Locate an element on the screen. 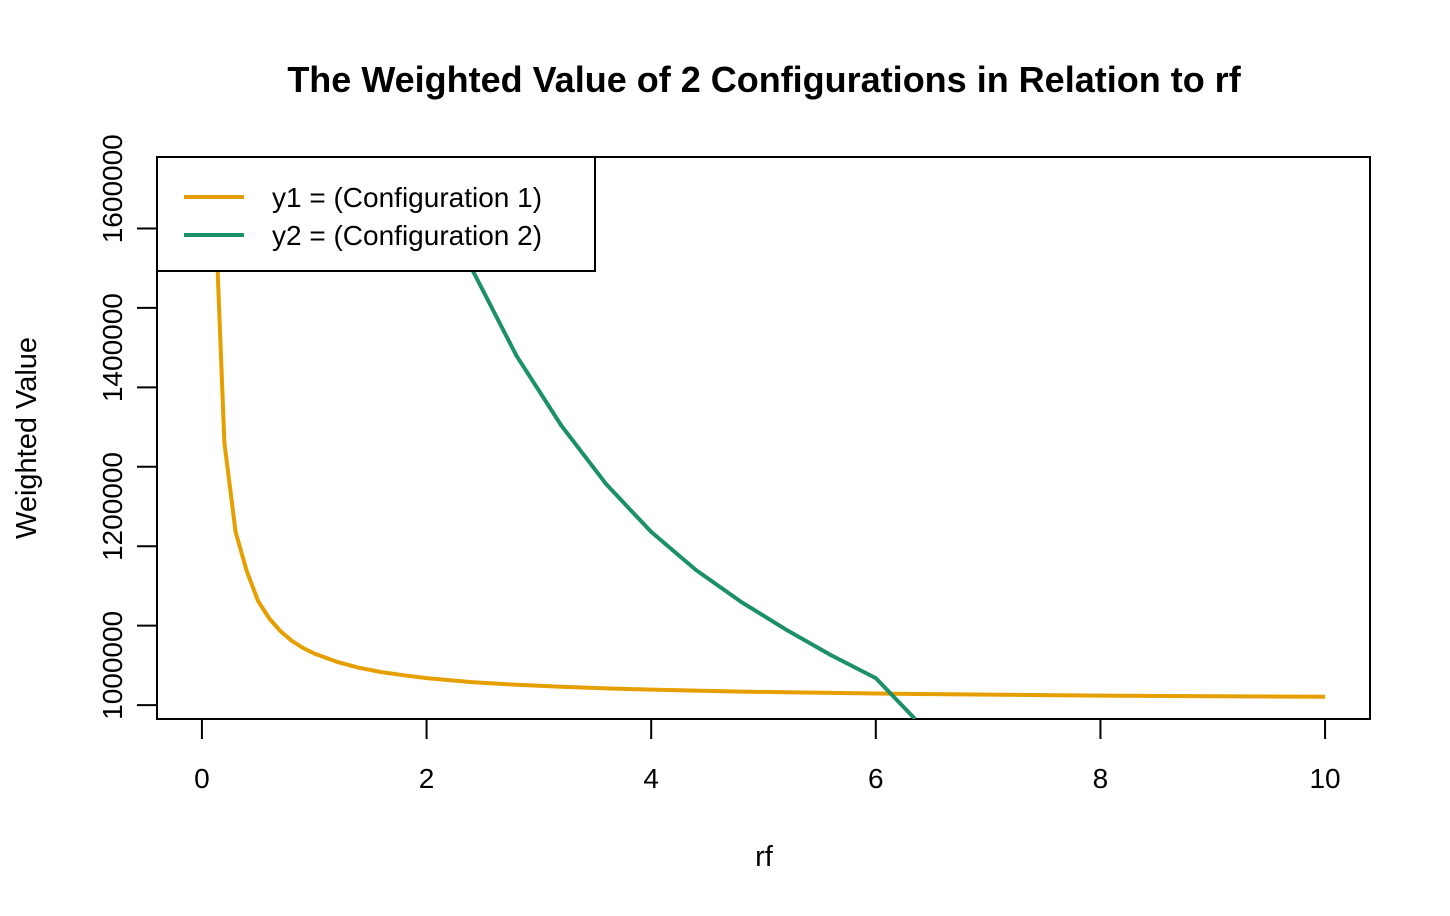  y-tick-label: 1400000 is located at coordinates (112, 347).